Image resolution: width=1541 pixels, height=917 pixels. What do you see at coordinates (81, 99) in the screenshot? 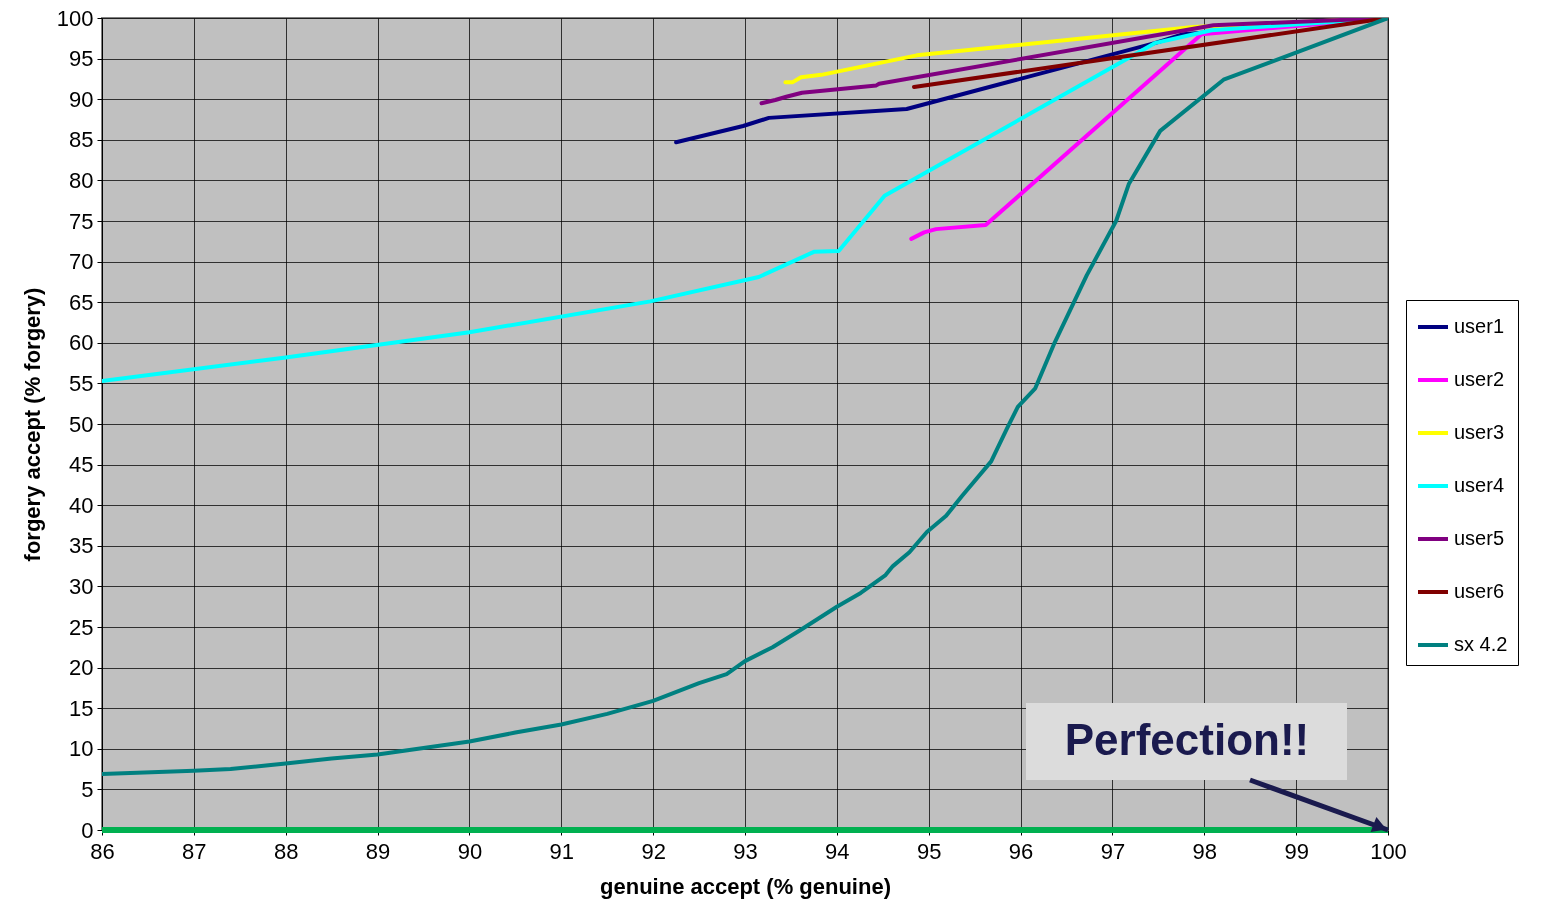
I see `y-tick-label: 90` at bounding box center [81, 99].